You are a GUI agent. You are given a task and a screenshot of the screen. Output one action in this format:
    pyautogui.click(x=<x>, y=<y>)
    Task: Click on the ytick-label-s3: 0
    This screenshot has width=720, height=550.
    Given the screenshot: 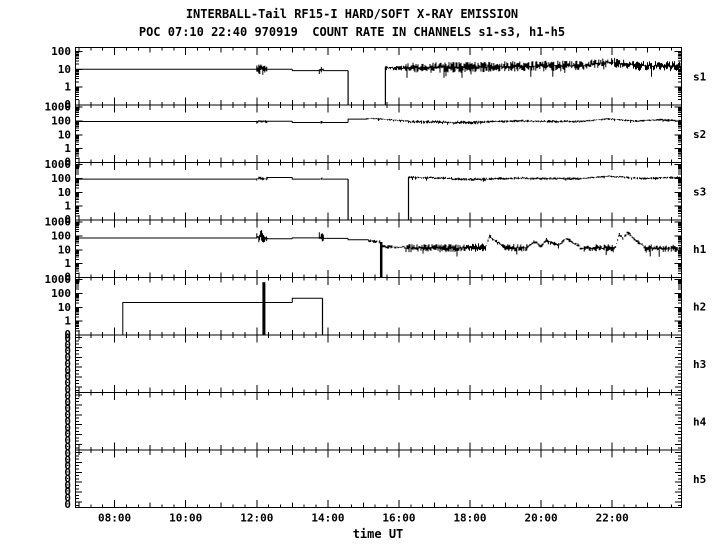 What is the action you would take?
    pyautogui.click(x=67, y=219)
    